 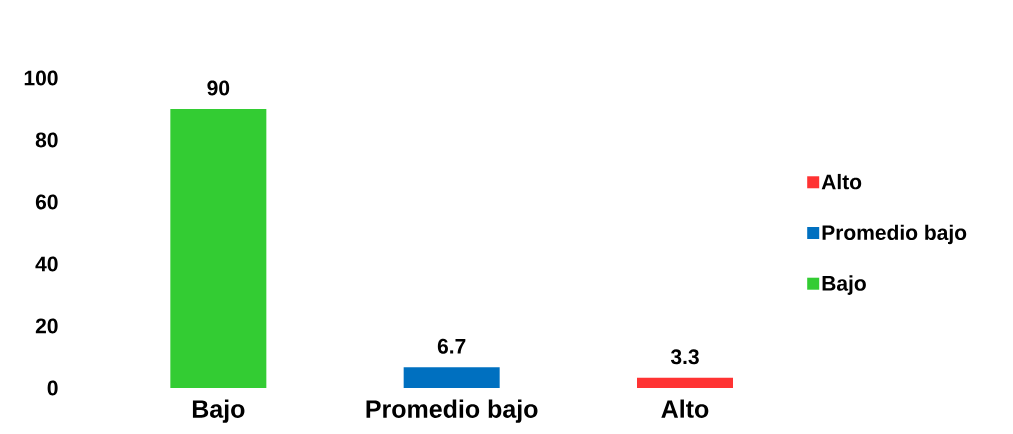 I want to click on x-tick-label: Alto, so click(x=685, y=408).